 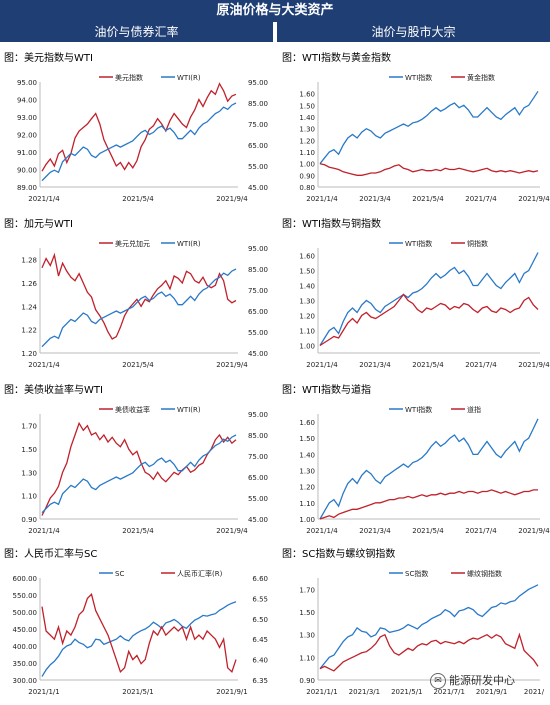 What do you see at coordinates (481, 531) in the screenshot?
I see `x-tick-label: 2021/7/4` at bounding box center [481, 531].